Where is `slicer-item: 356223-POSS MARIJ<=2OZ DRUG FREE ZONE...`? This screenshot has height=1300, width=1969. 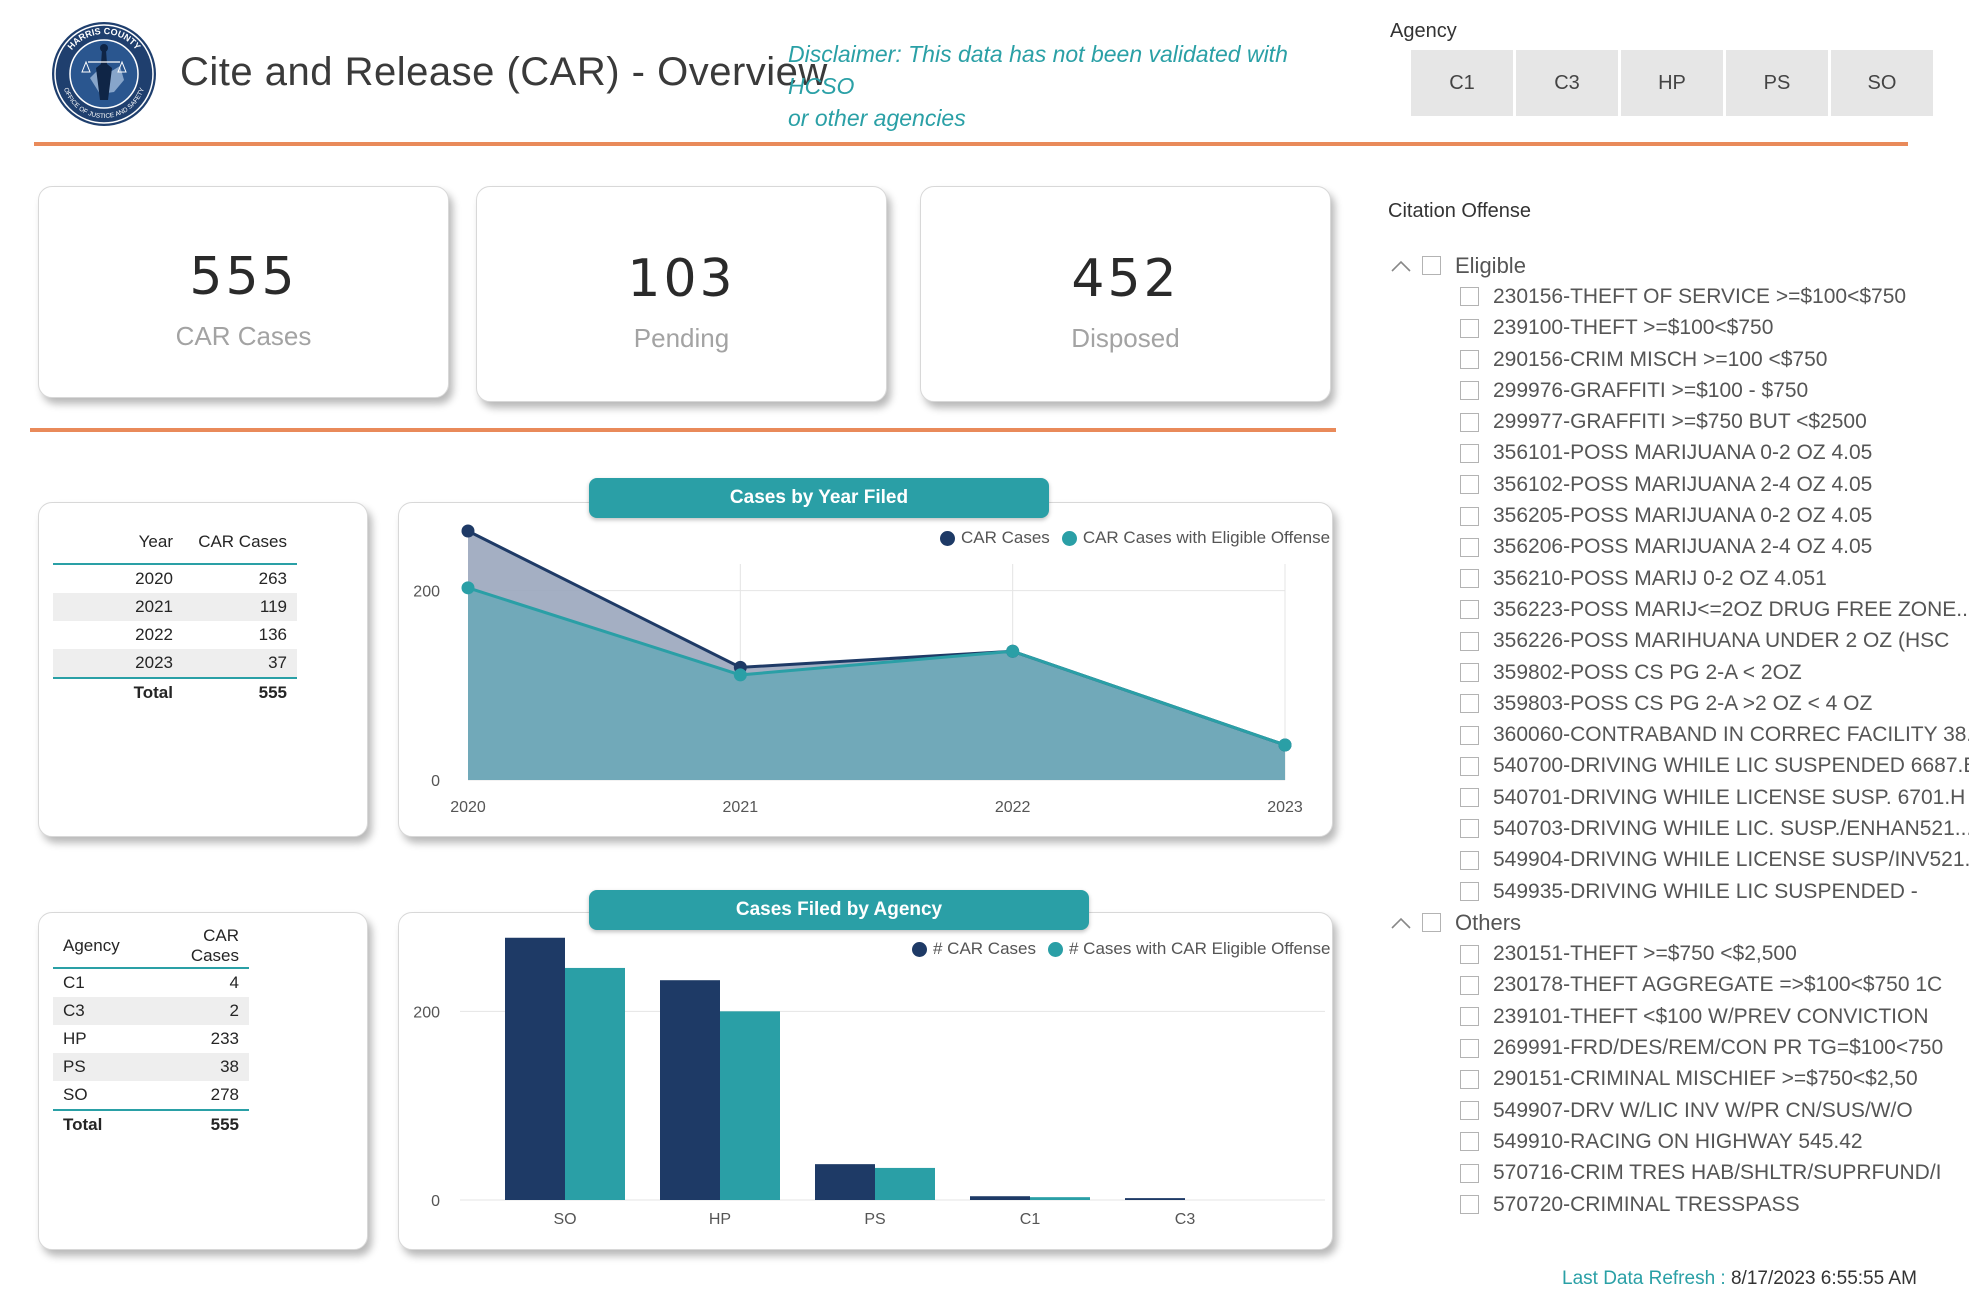
slicer-item: 356223-POSS MARIJ<=2OZ DRUG FREE ZONE... is located at coordinates (1678, 609).